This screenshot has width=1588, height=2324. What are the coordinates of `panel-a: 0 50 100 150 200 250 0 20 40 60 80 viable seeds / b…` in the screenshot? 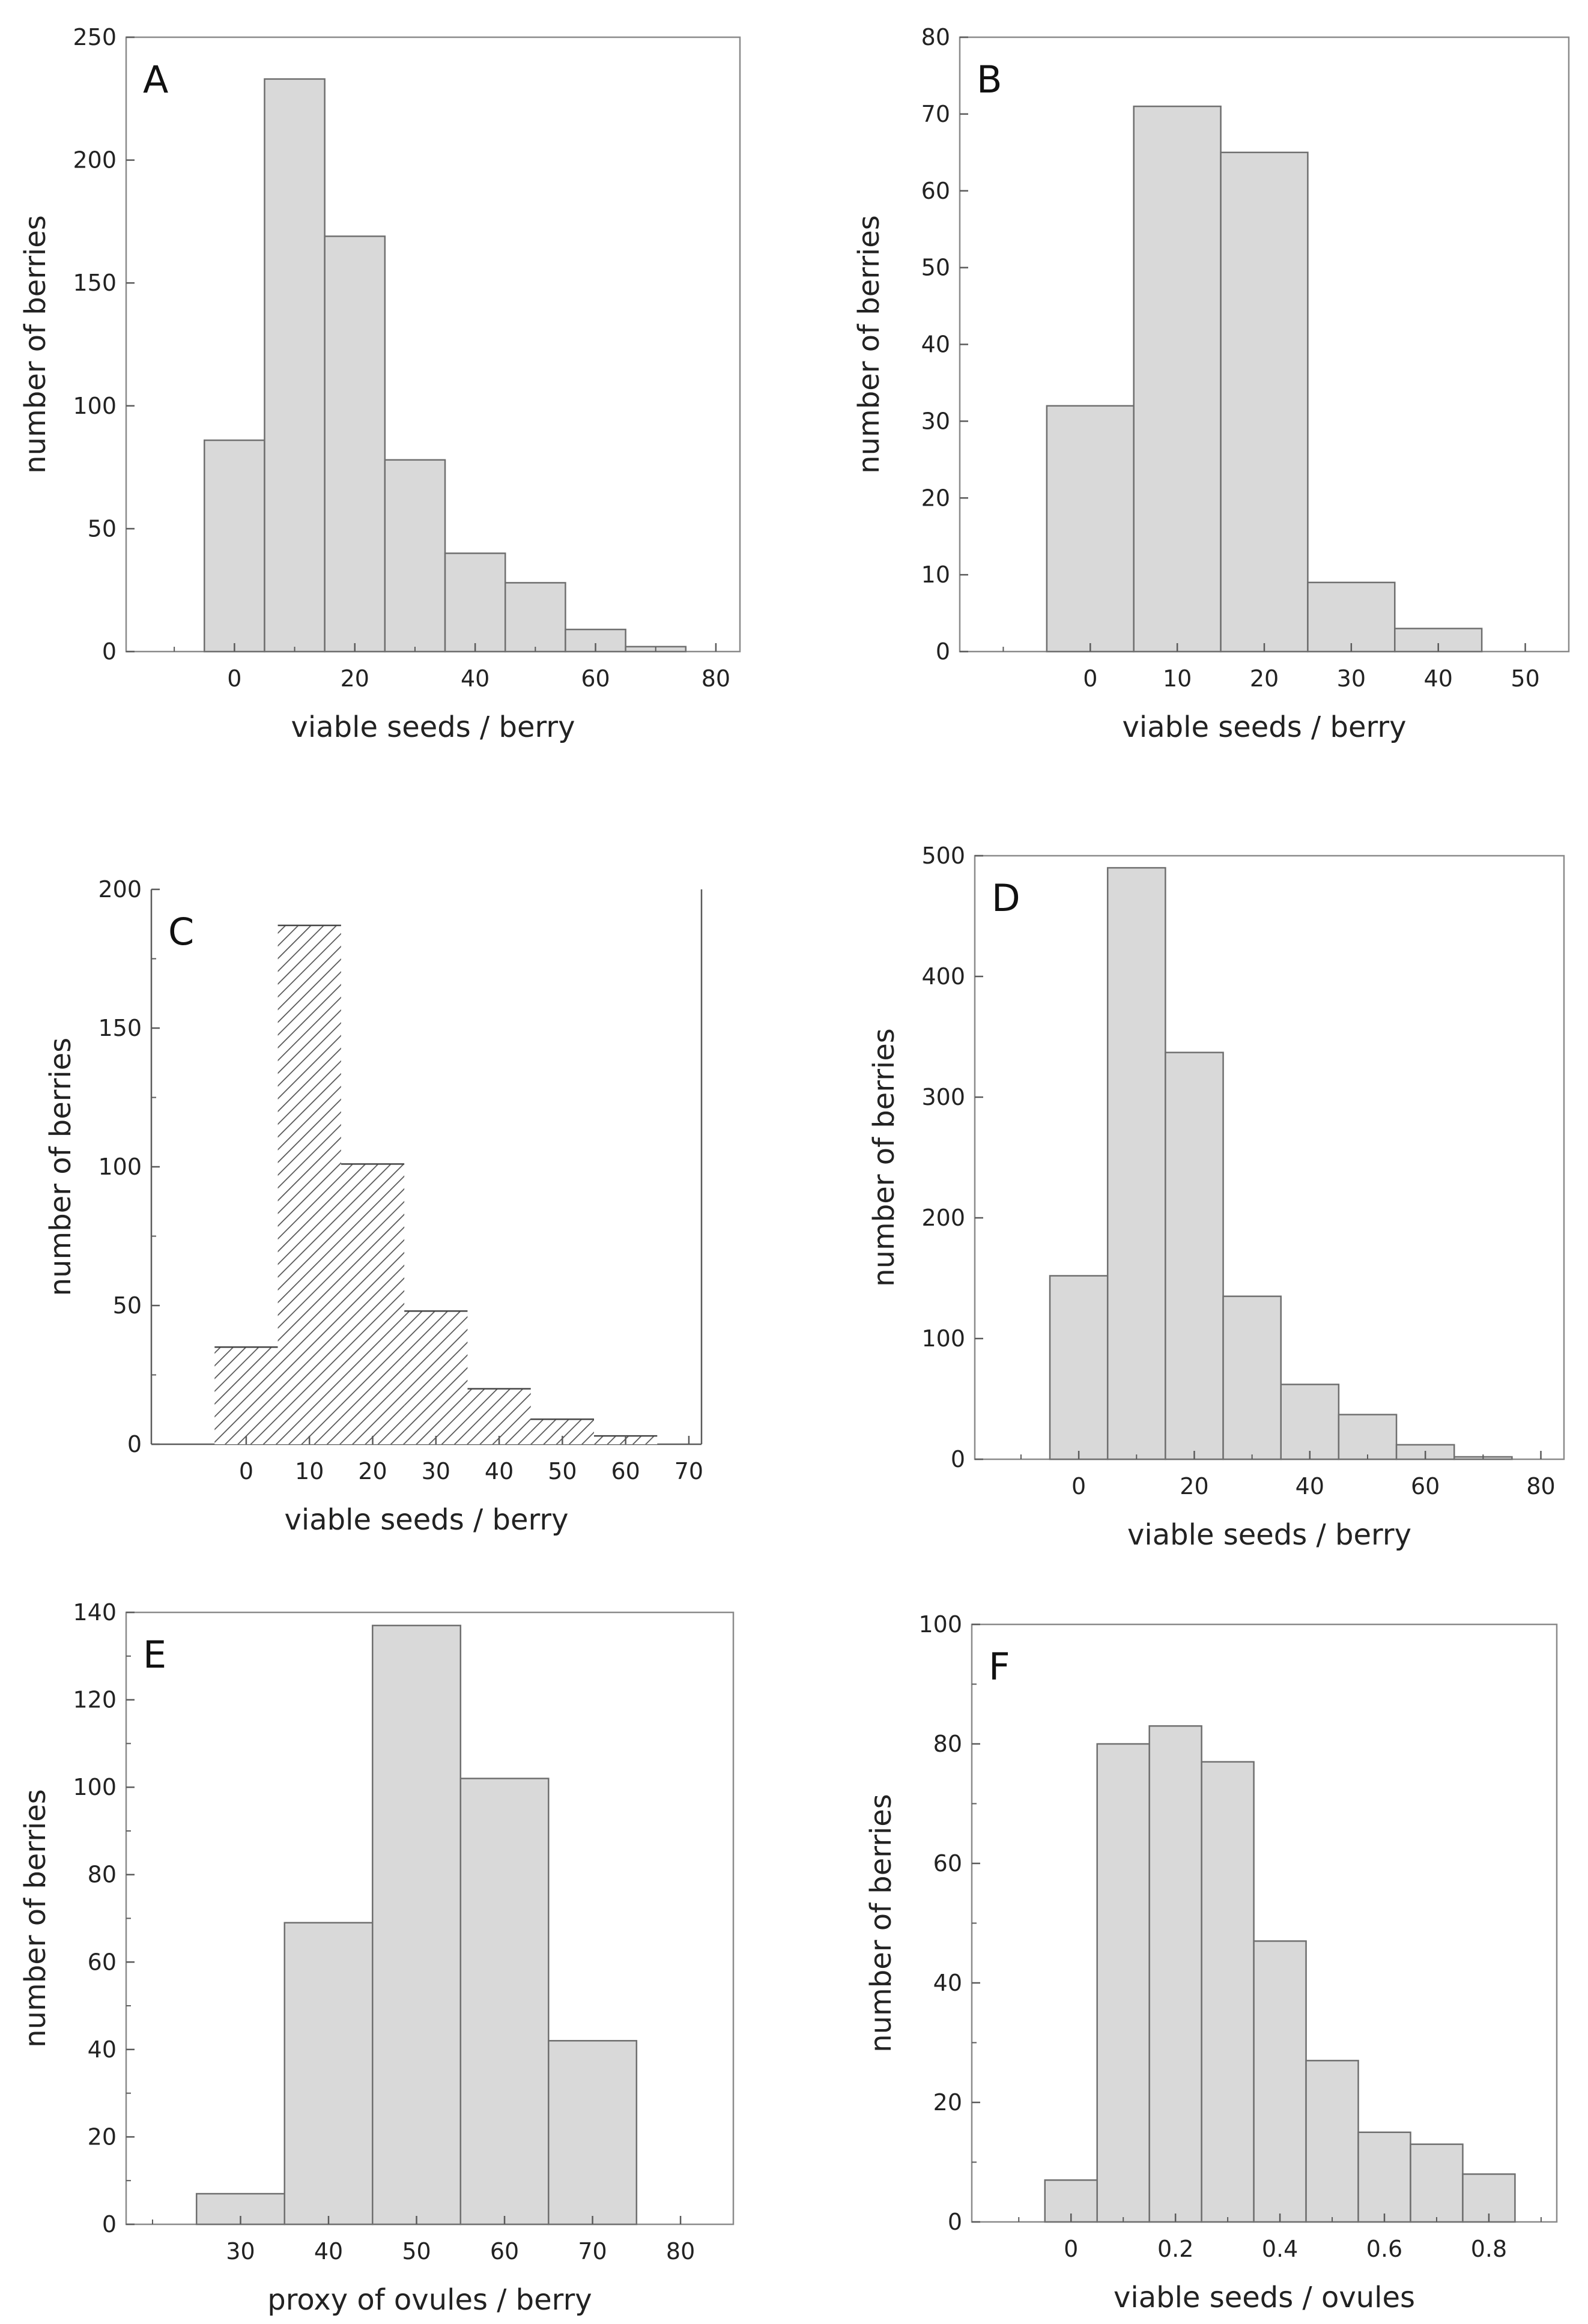 It's located at (380, 384).